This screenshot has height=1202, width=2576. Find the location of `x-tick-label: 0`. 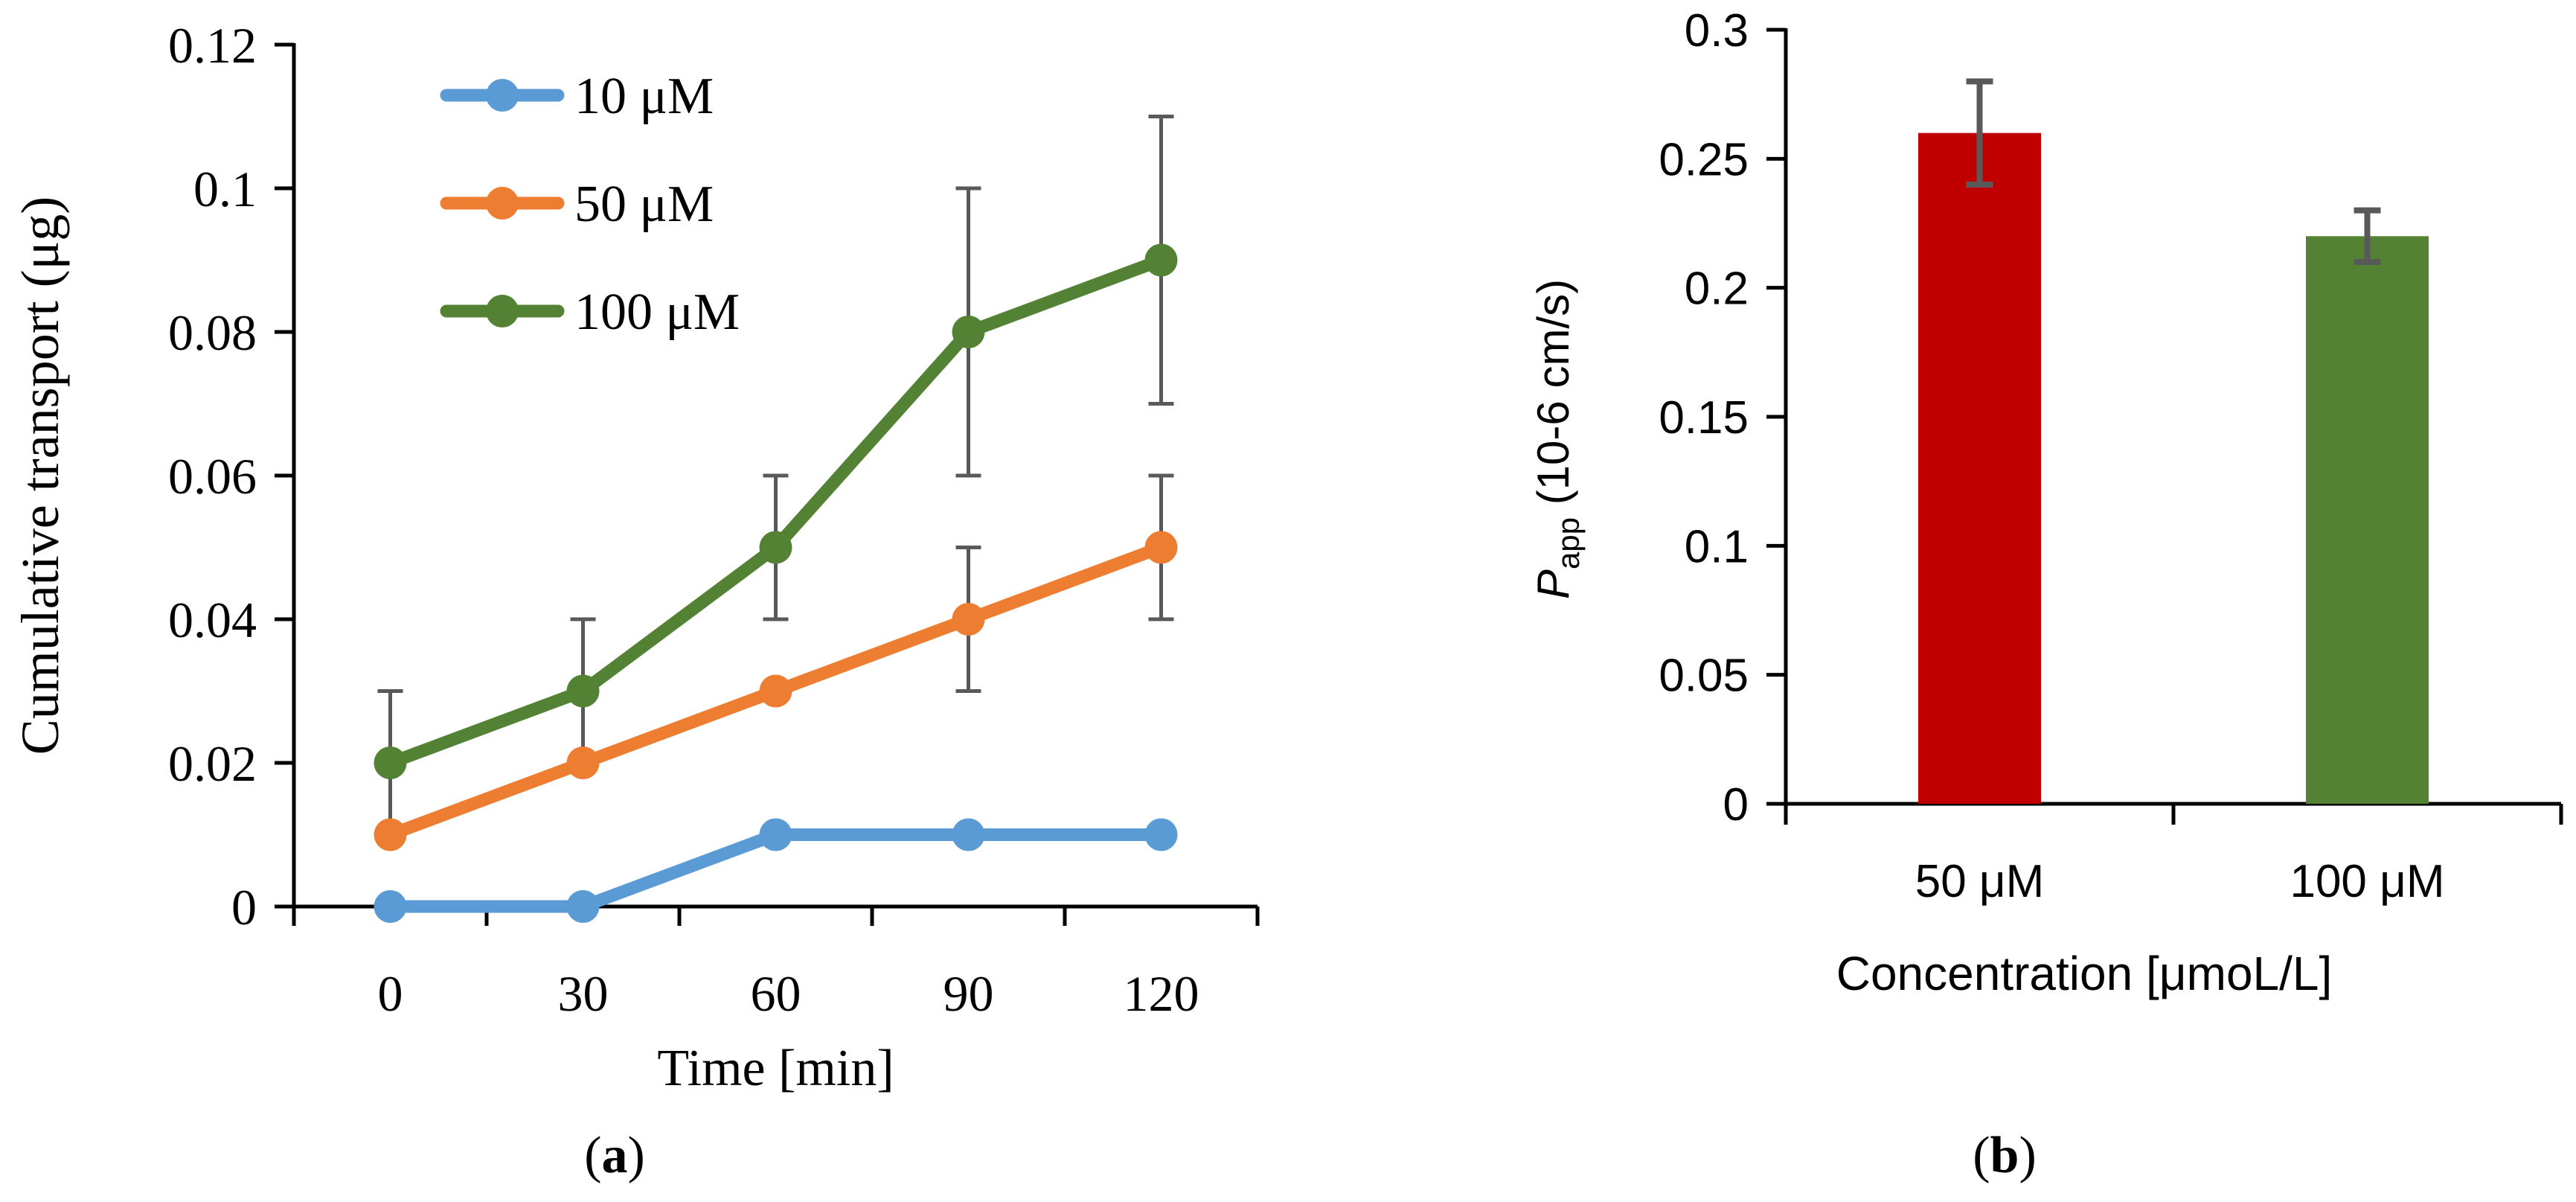

x-tick-label: 0 is located at coordinates (391, 993).